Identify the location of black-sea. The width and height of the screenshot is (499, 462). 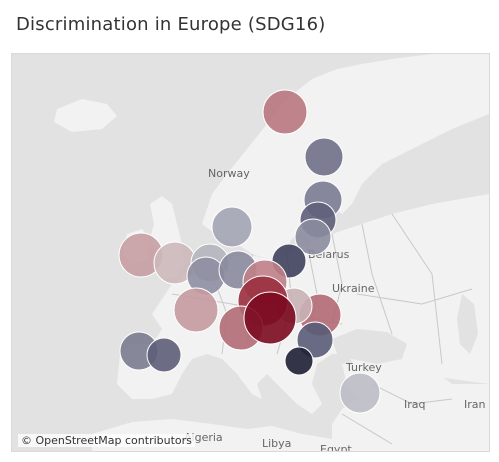
(369, 346).